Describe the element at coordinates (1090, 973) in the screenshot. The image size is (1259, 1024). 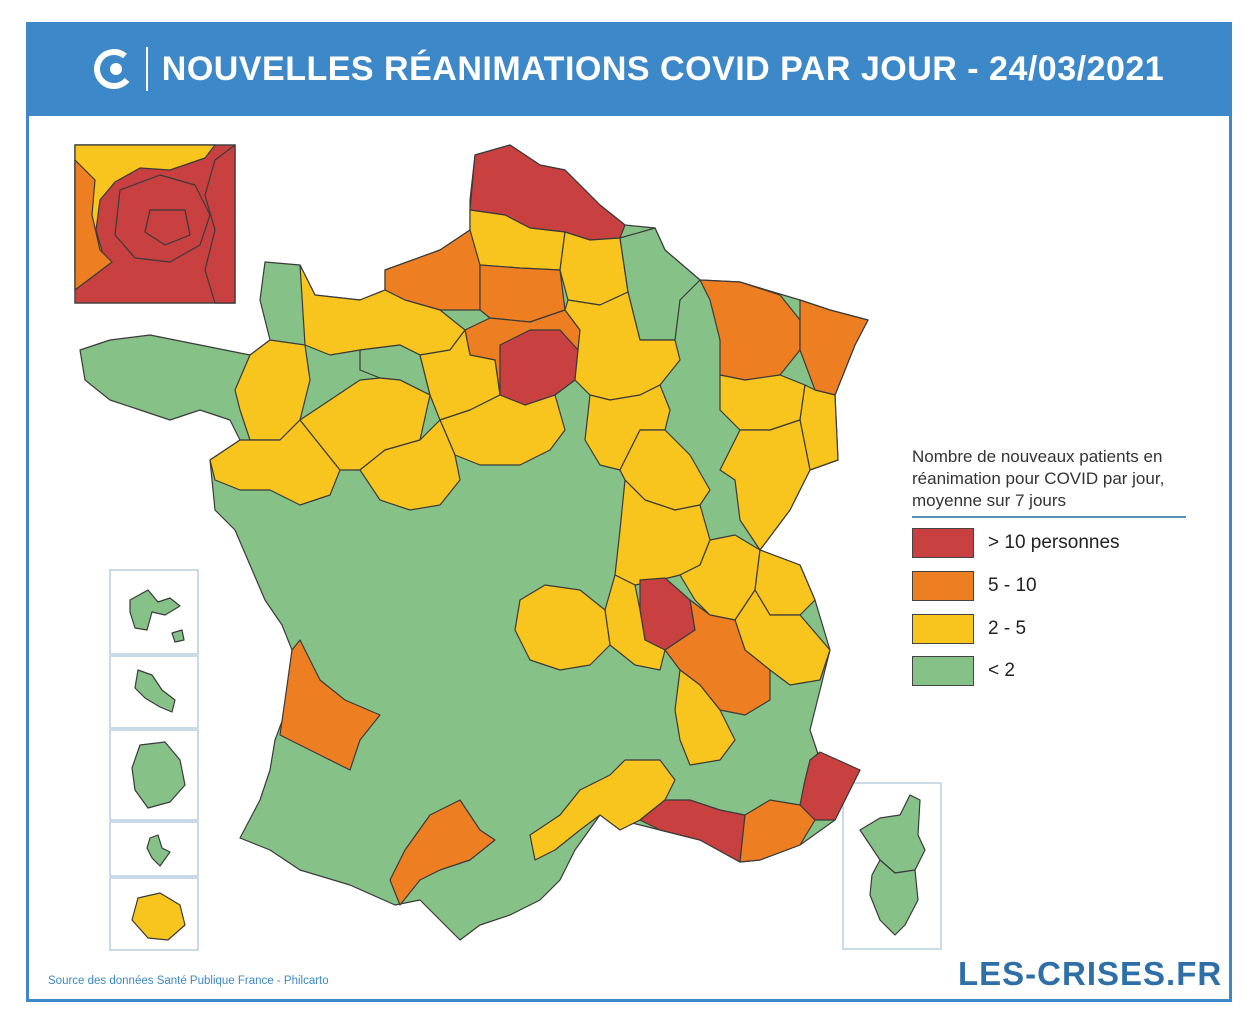
I see `brand-wordmark: LES-CRISES.FR` at that location.